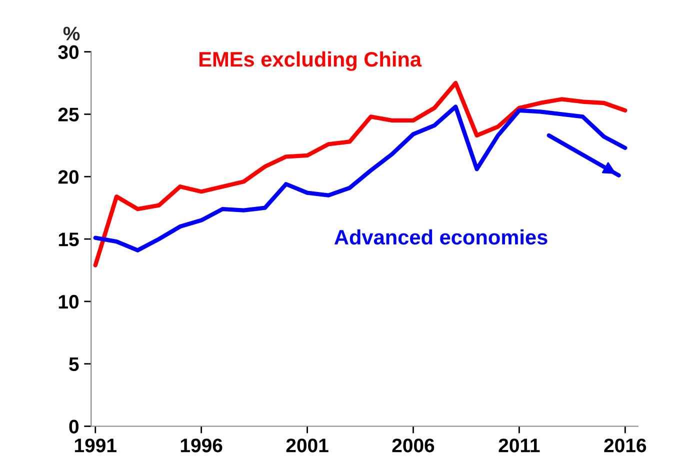 This screenshot has height=471, width=675. What do you see at coordinates (74, 365) in the screenshot?
I see `y-tick-label: 5` at bounding box center [74, 365].